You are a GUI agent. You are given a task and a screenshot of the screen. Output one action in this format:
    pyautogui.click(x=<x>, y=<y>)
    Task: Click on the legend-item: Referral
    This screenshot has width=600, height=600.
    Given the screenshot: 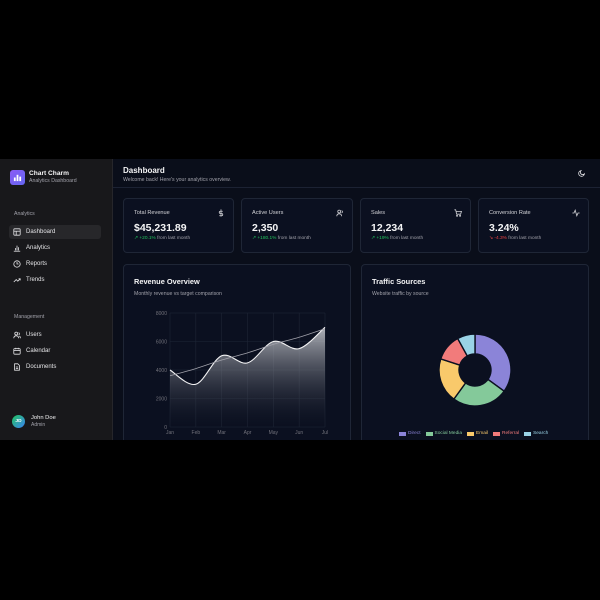 What is the action you would take?
    pyautogui.click(x=506, y=433)
    